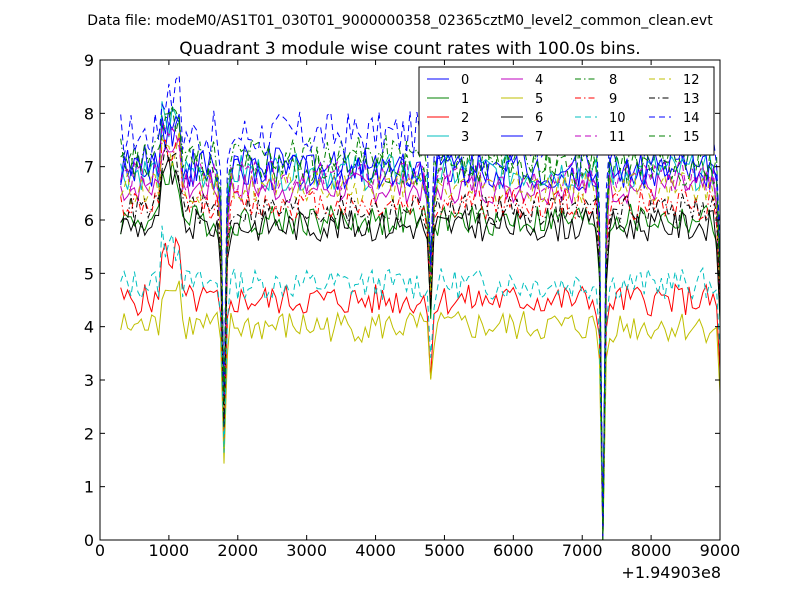  What do you see at coordinates (691, 80) in the screenshot?
I see `legend-label-12: 12` at bounding box center [691, 80].